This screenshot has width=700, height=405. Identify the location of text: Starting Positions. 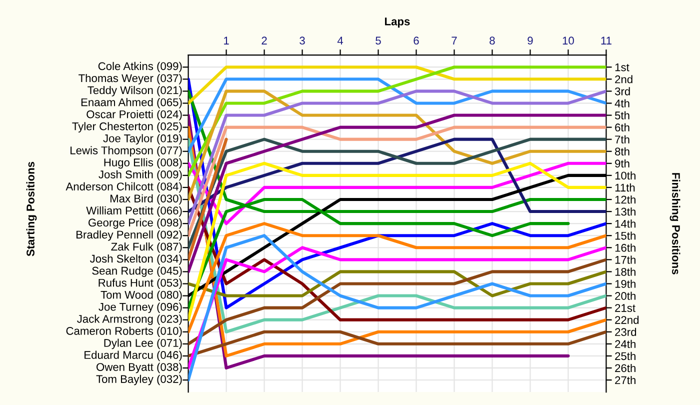
(31, 209).